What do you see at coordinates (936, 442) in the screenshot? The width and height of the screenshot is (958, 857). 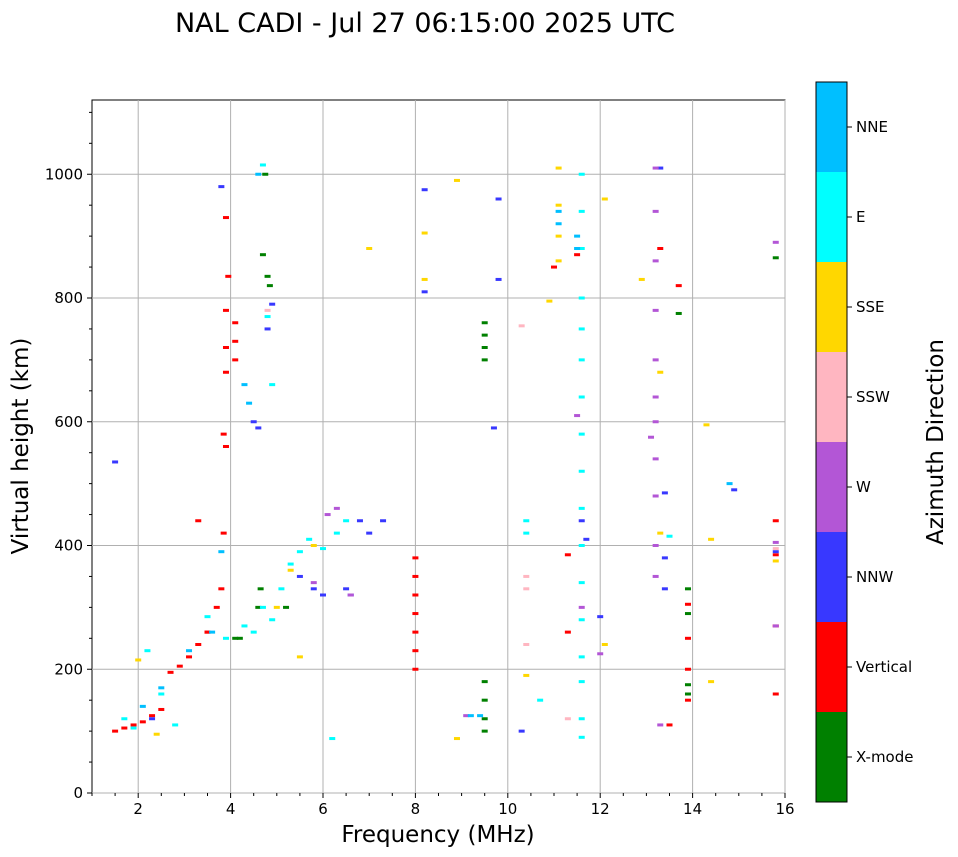 I see `colorbar-label: Azimuth Direction` at bounding box center [936, 442].